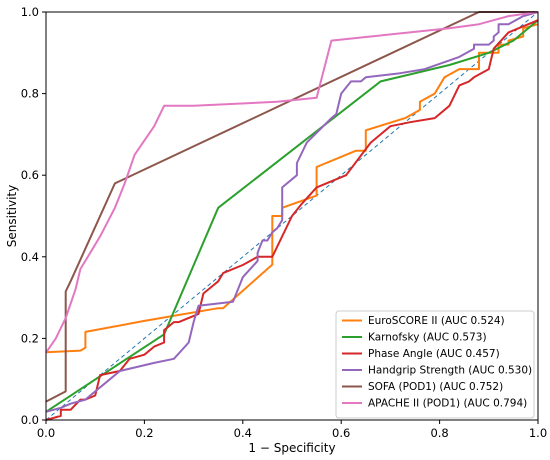 The height and width of the screenshot is (460, 550). What do you see at coordinates (427, 338) in the screenshot?
I see `legend-entry-1: Karnofsky (AUC 0.573)` at bounding box center [427, 338].